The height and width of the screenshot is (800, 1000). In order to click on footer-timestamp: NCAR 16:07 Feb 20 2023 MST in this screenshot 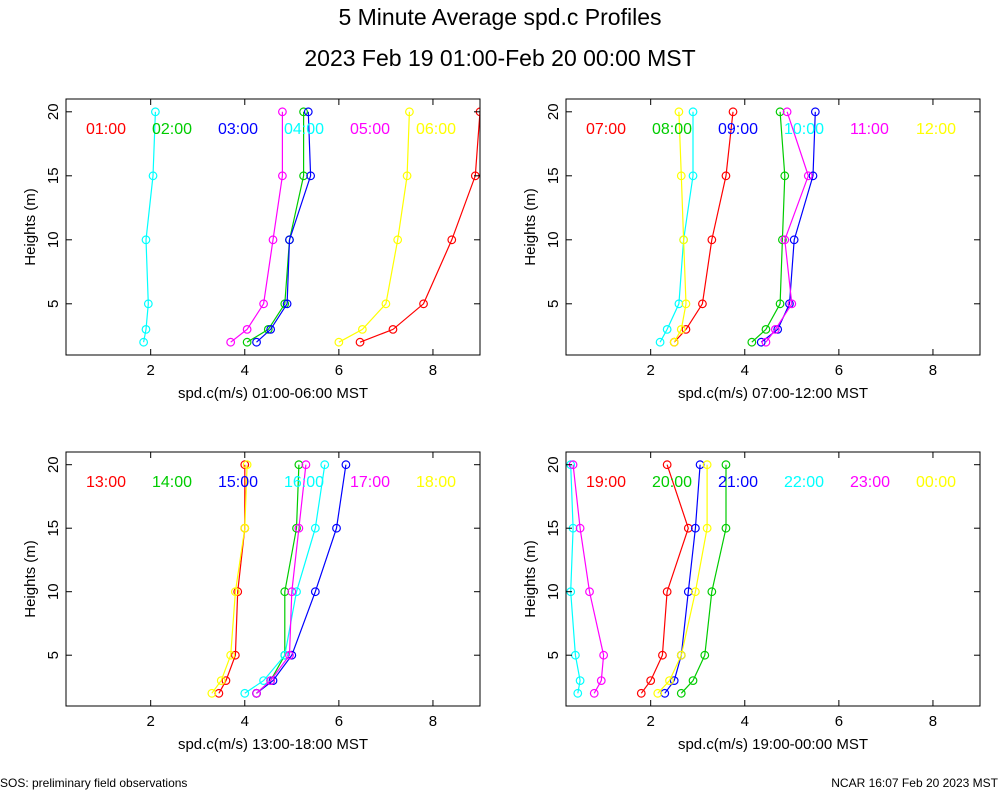, I will do `click(914, 783)`.